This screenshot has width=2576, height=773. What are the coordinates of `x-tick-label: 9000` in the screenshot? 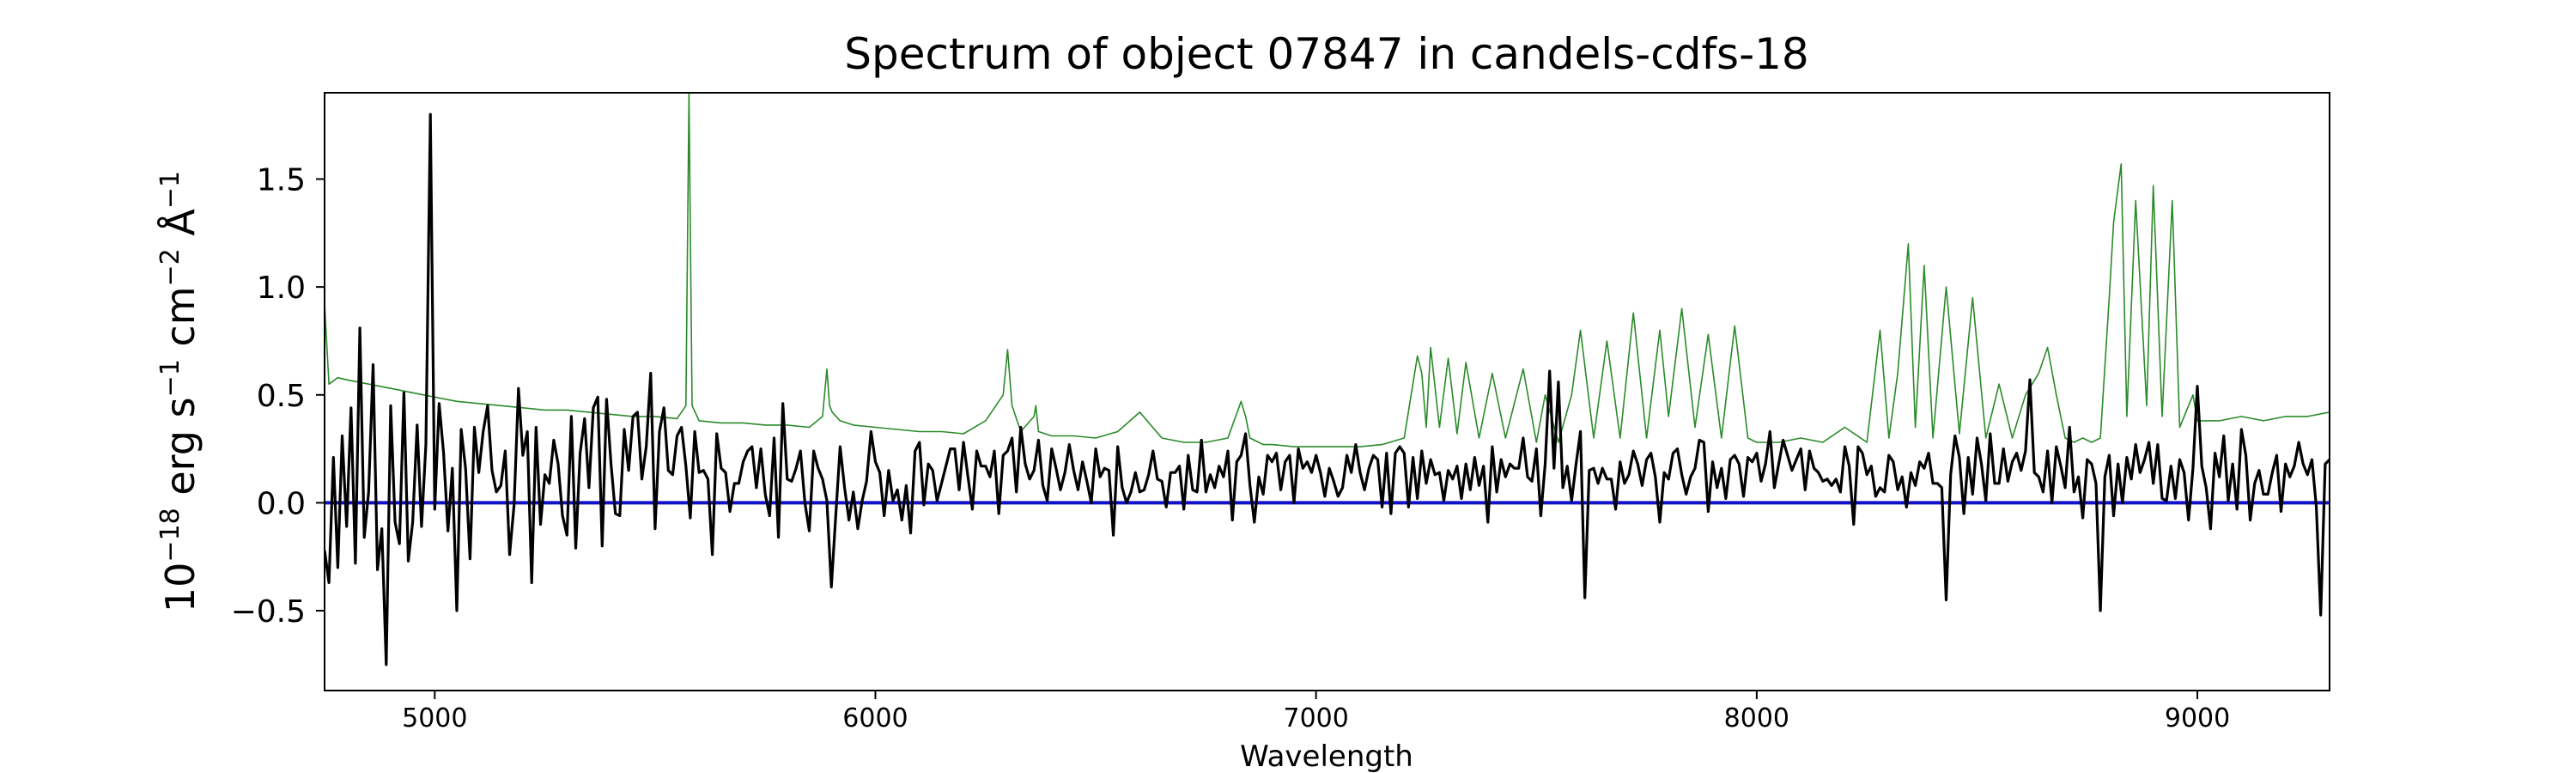 It's located at (2197, 718).